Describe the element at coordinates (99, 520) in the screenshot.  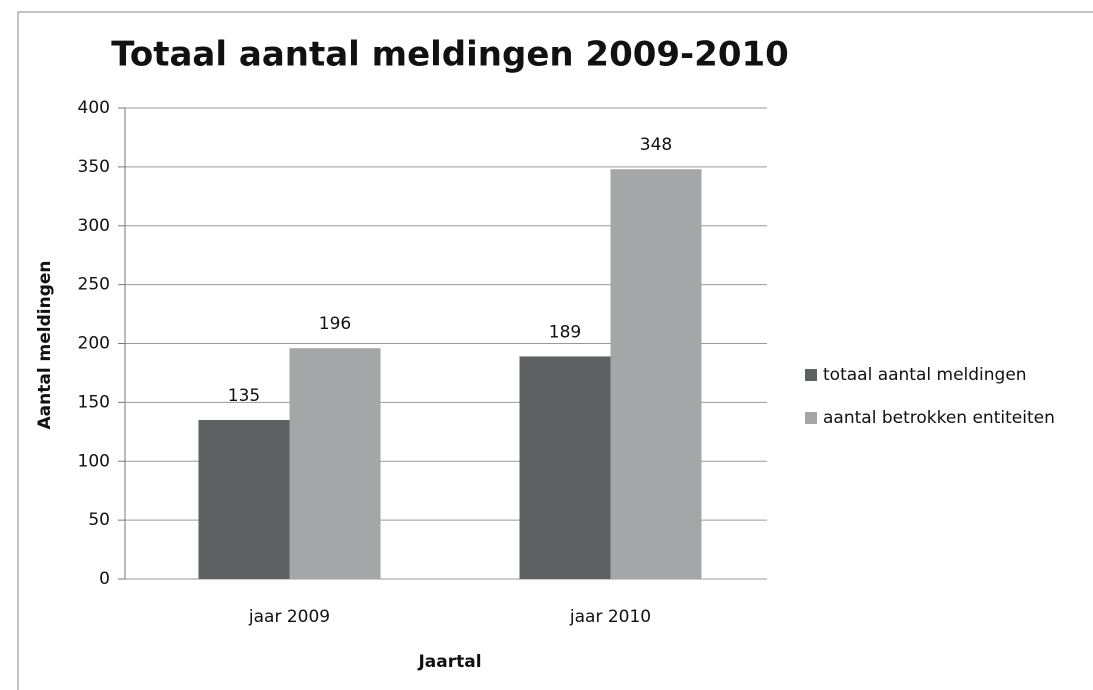
I see `y-tick-label: 50` at that location.